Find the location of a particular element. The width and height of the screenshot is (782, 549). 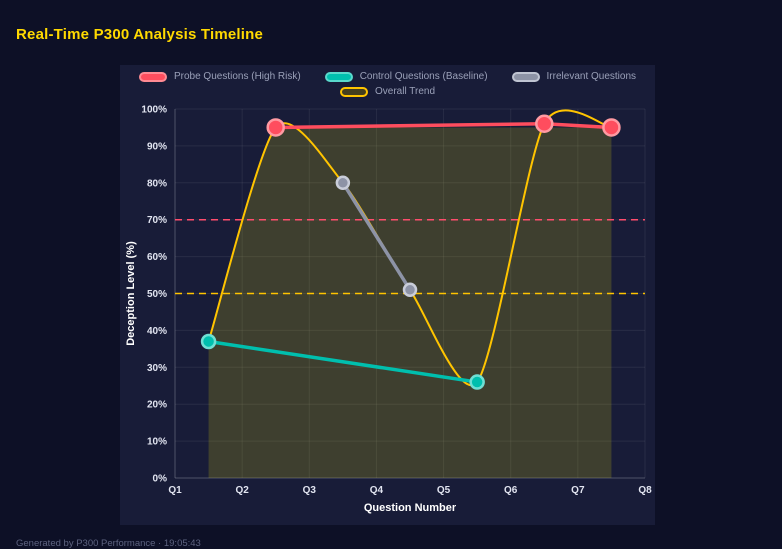

y-tick-label: 30% is located at coordinates (157, 368).